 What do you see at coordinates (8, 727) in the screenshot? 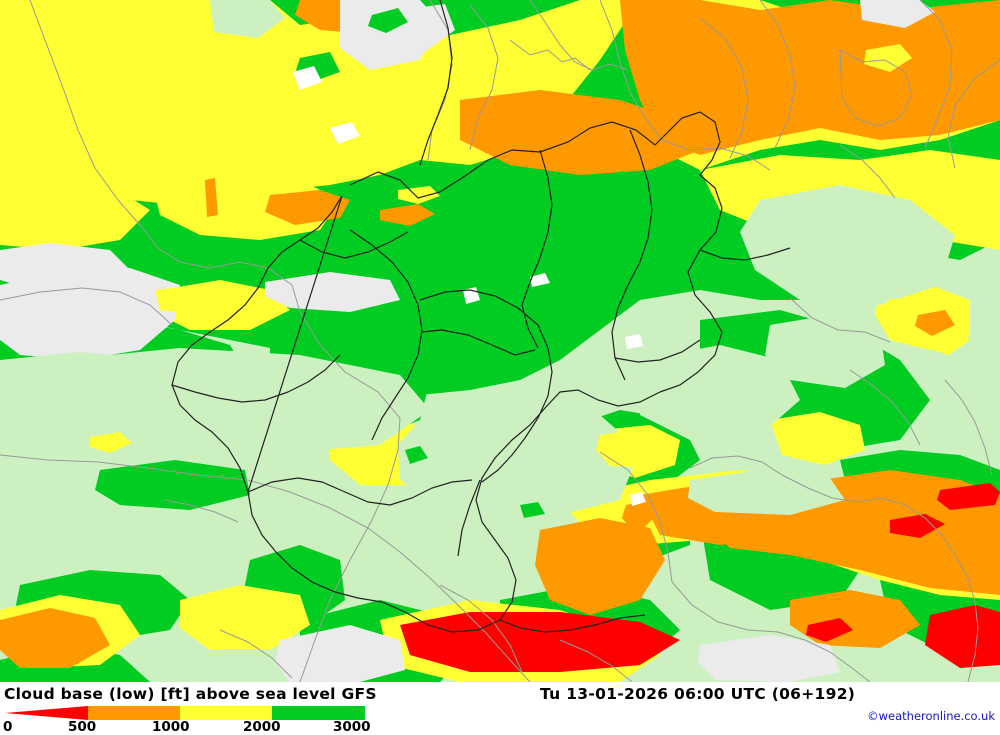
I see `legend-tick-0: 0` at bounding box center [8, 727].